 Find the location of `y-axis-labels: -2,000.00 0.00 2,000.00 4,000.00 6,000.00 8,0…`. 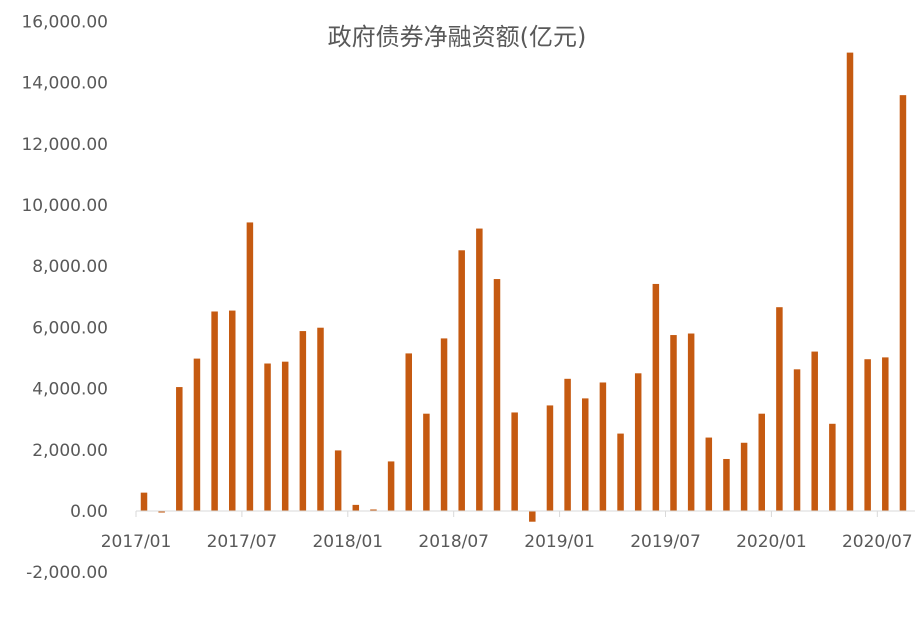

y-axis-labels: -2,000.00 0.00 2,000.00 4,000.00 6,000.00 8,0… is located at coordinates (64, 297).